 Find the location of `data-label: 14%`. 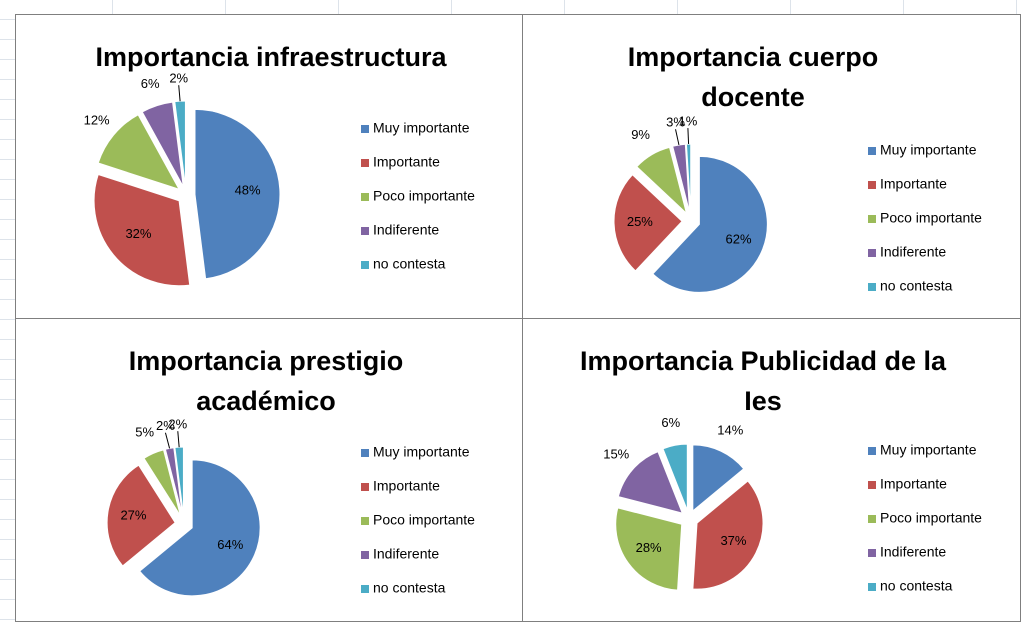

data-label: 14% is located at coordinates (730, 430).